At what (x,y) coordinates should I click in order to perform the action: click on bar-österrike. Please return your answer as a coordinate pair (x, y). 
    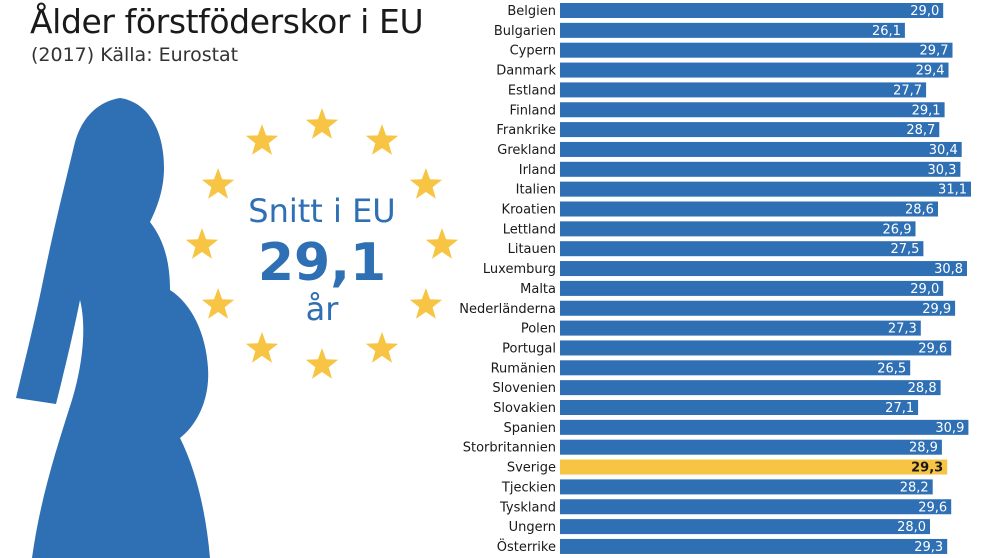
    Looking at the image, I should click on (754, 546).